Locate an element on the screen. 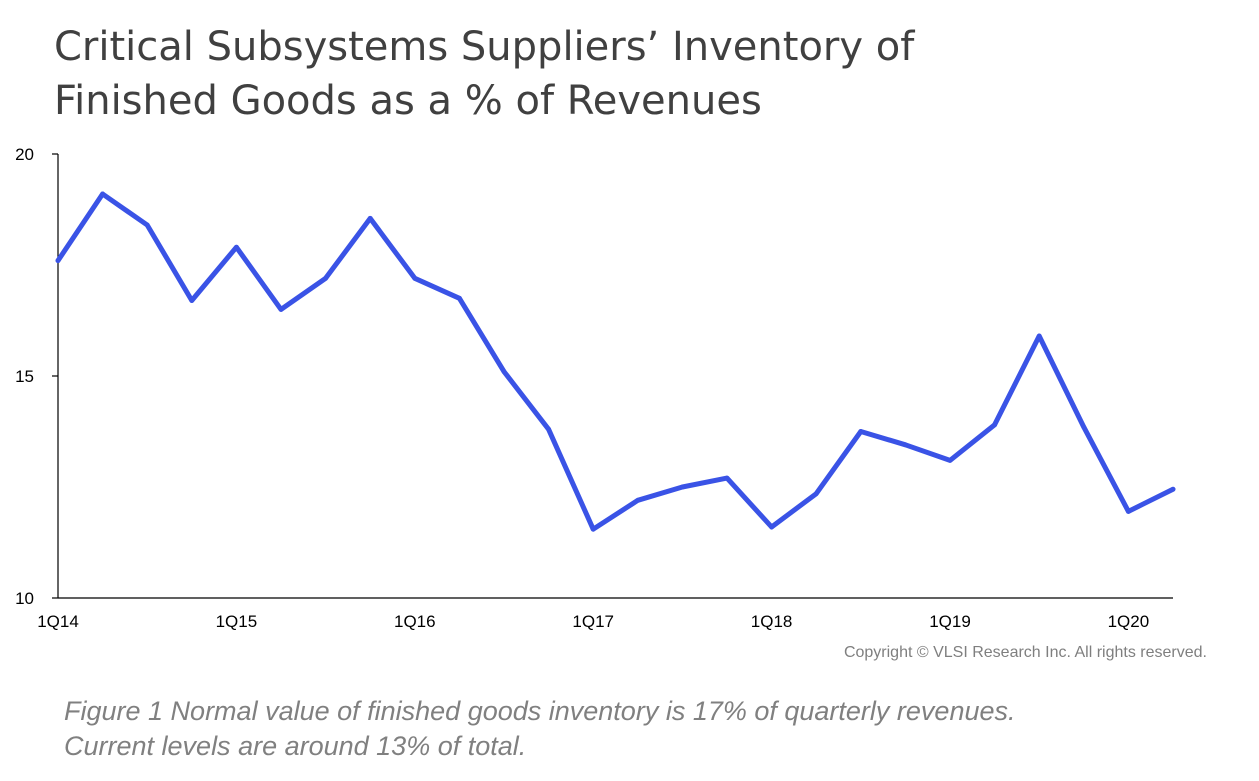 The image size is (1259, 781). y-tick-label: 15 is located at coordinates (24, 376).